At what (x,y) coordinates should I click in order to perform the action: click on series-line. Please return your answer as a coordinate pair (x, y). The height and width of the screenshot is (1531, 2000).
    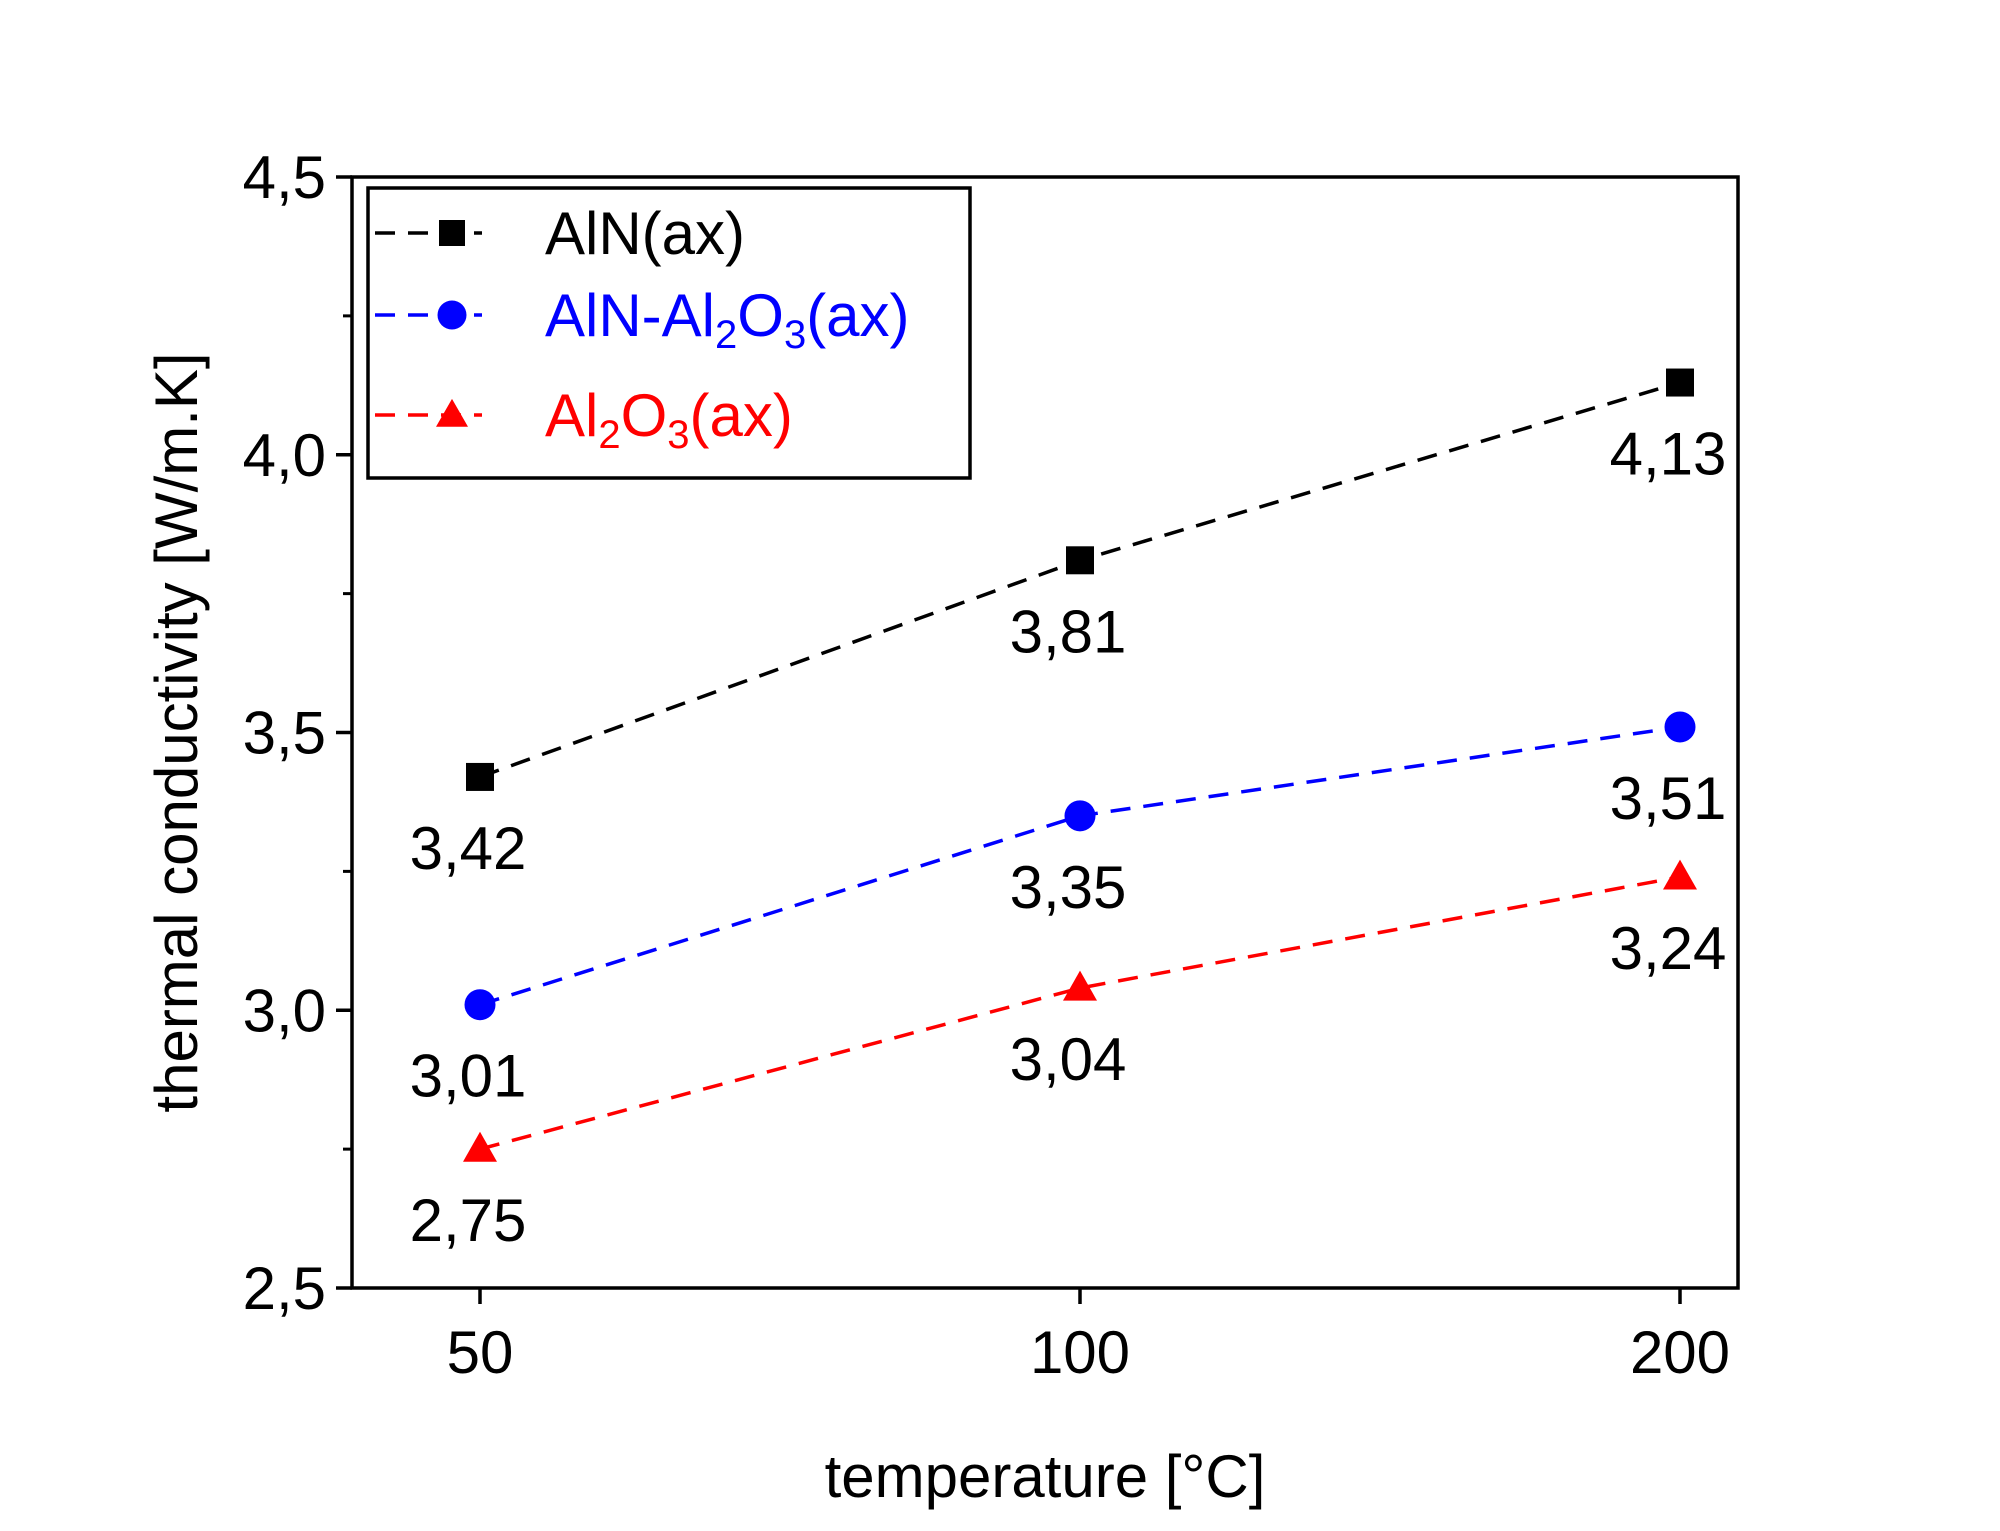
    Looking at the image, I should click on (1080, 1013).